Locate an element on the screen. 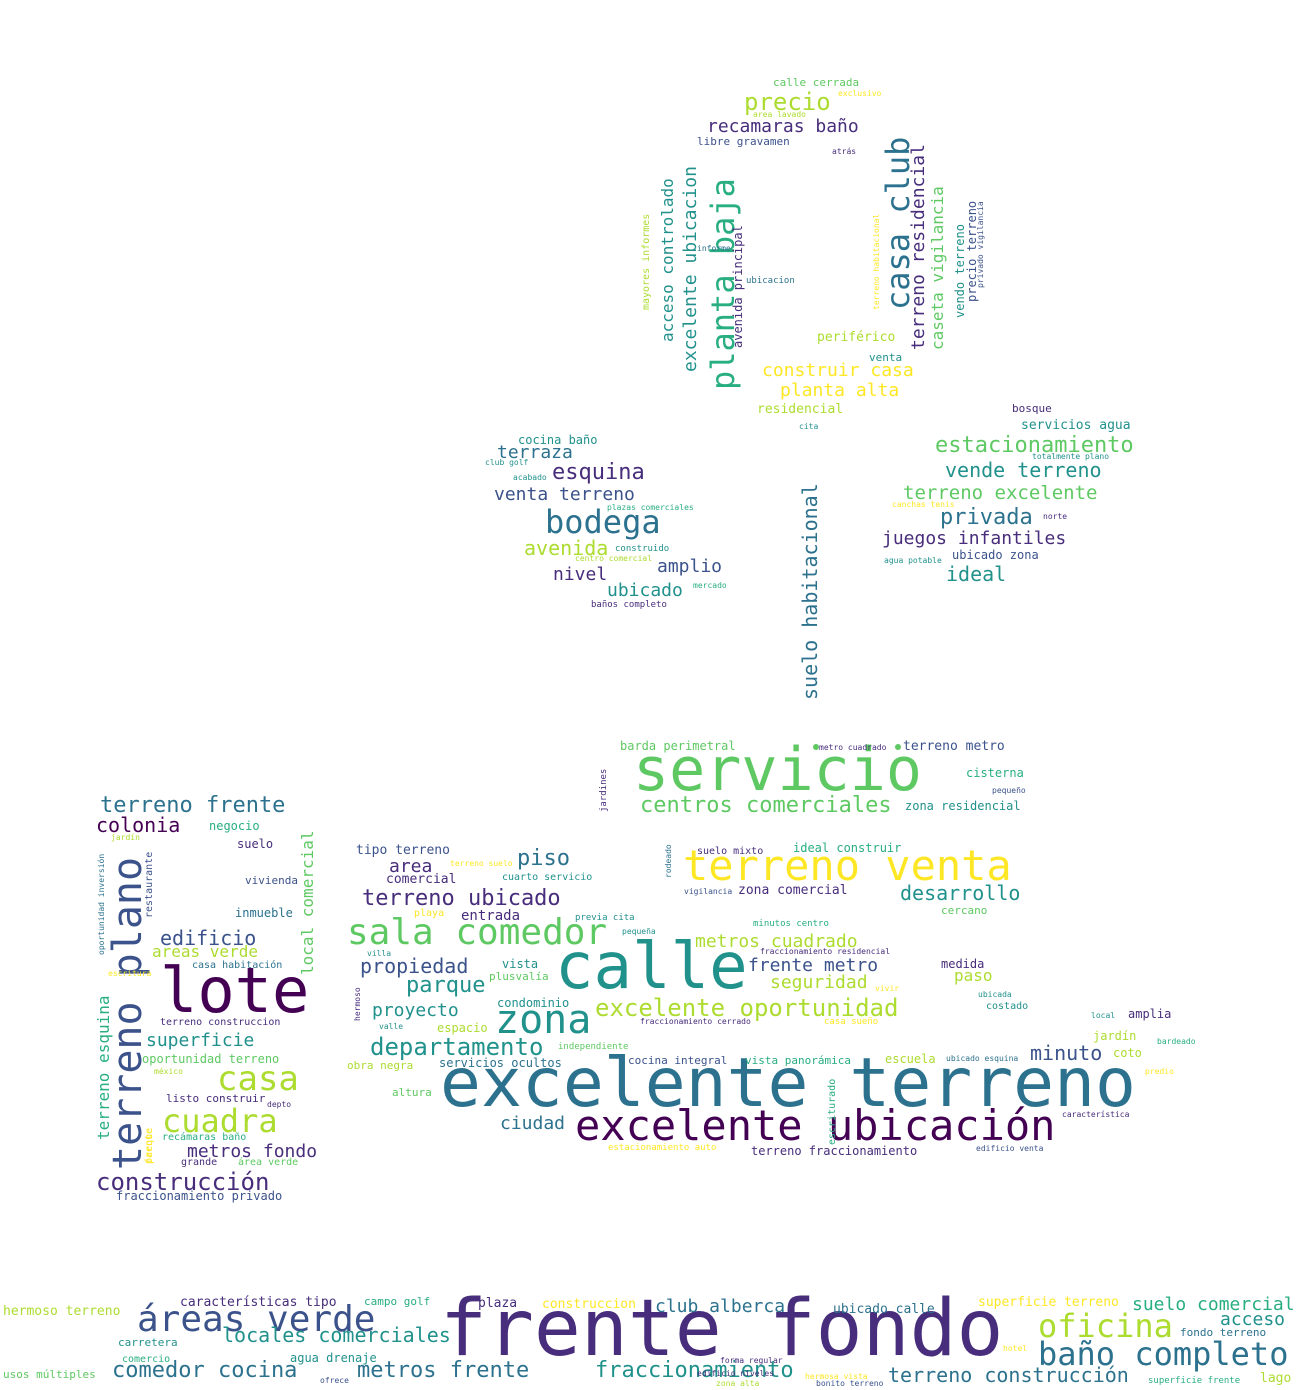 The width and height of the screenshot is (1300, 1390). word-terreno-suelo: terreno suelo is located at coordinates (481, 863).